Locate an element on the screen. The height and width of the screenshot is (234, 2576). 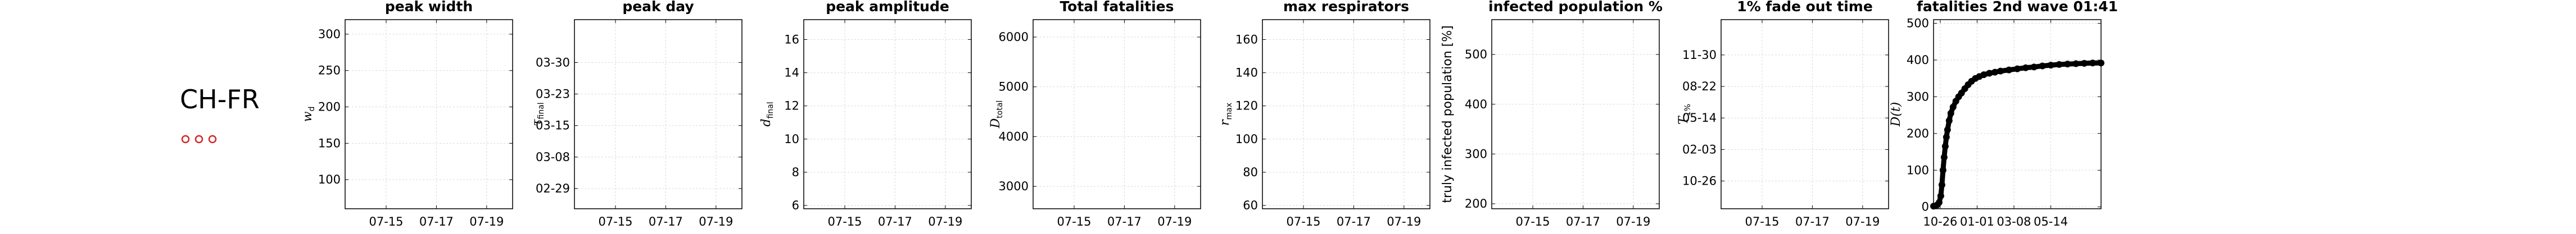
y-axis-label: T1% is located at coordinates (1685, 114).